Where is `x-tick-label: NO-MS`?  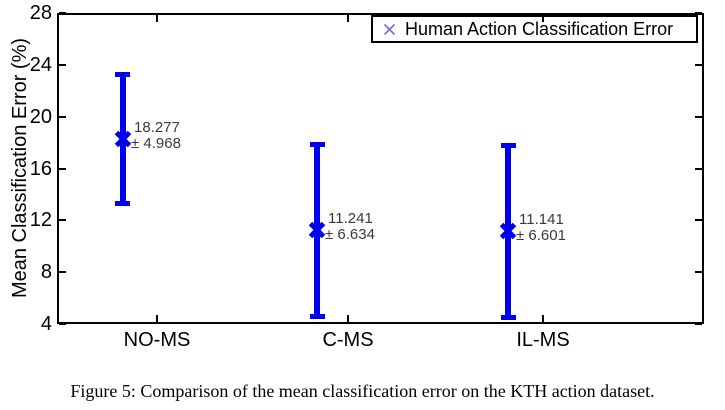
x-tick-label: NO-MS is located at coordinates (157, 340).